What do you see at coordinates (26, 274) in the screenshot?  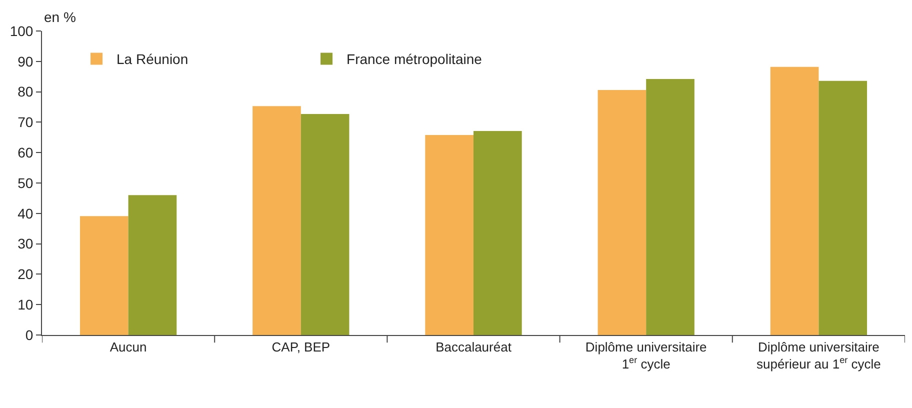 I see `y-tick-label: 20` at bounding box center [26, 274].